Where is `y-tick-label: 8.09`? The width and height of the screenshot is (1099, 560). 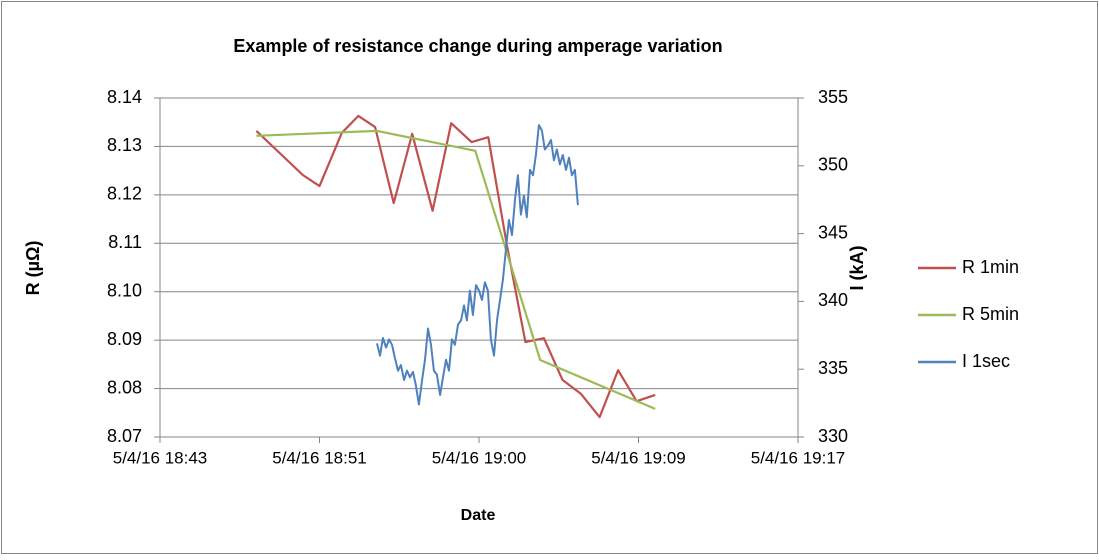
y-tick-label: 8.09 is located at coordinates (124, 339).